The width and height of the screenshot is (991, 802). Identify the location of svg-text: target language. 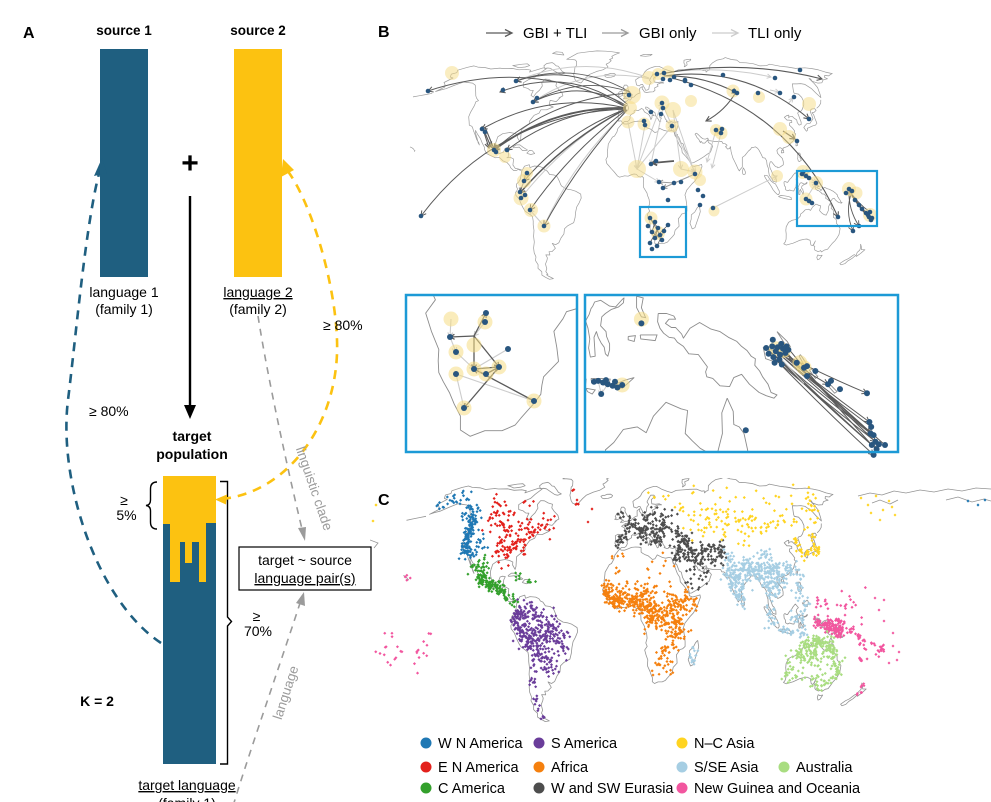
(187, 785).